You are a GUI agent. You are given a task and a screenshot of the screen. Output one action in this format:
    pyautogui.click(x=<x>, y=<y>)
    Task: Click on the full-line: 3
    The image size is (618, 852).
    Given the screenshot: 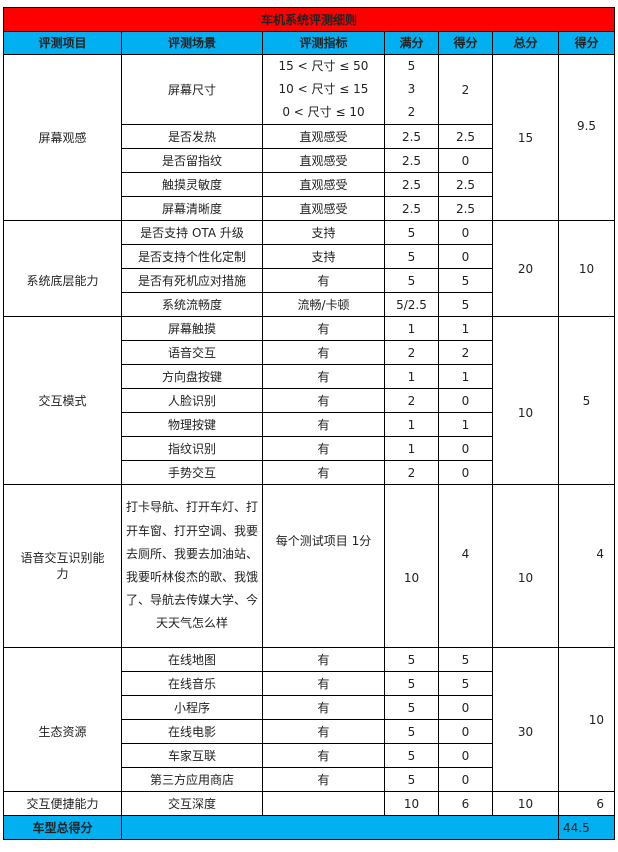 What is the action you would take?
    pyautogui.click(x=411, y=89)
    